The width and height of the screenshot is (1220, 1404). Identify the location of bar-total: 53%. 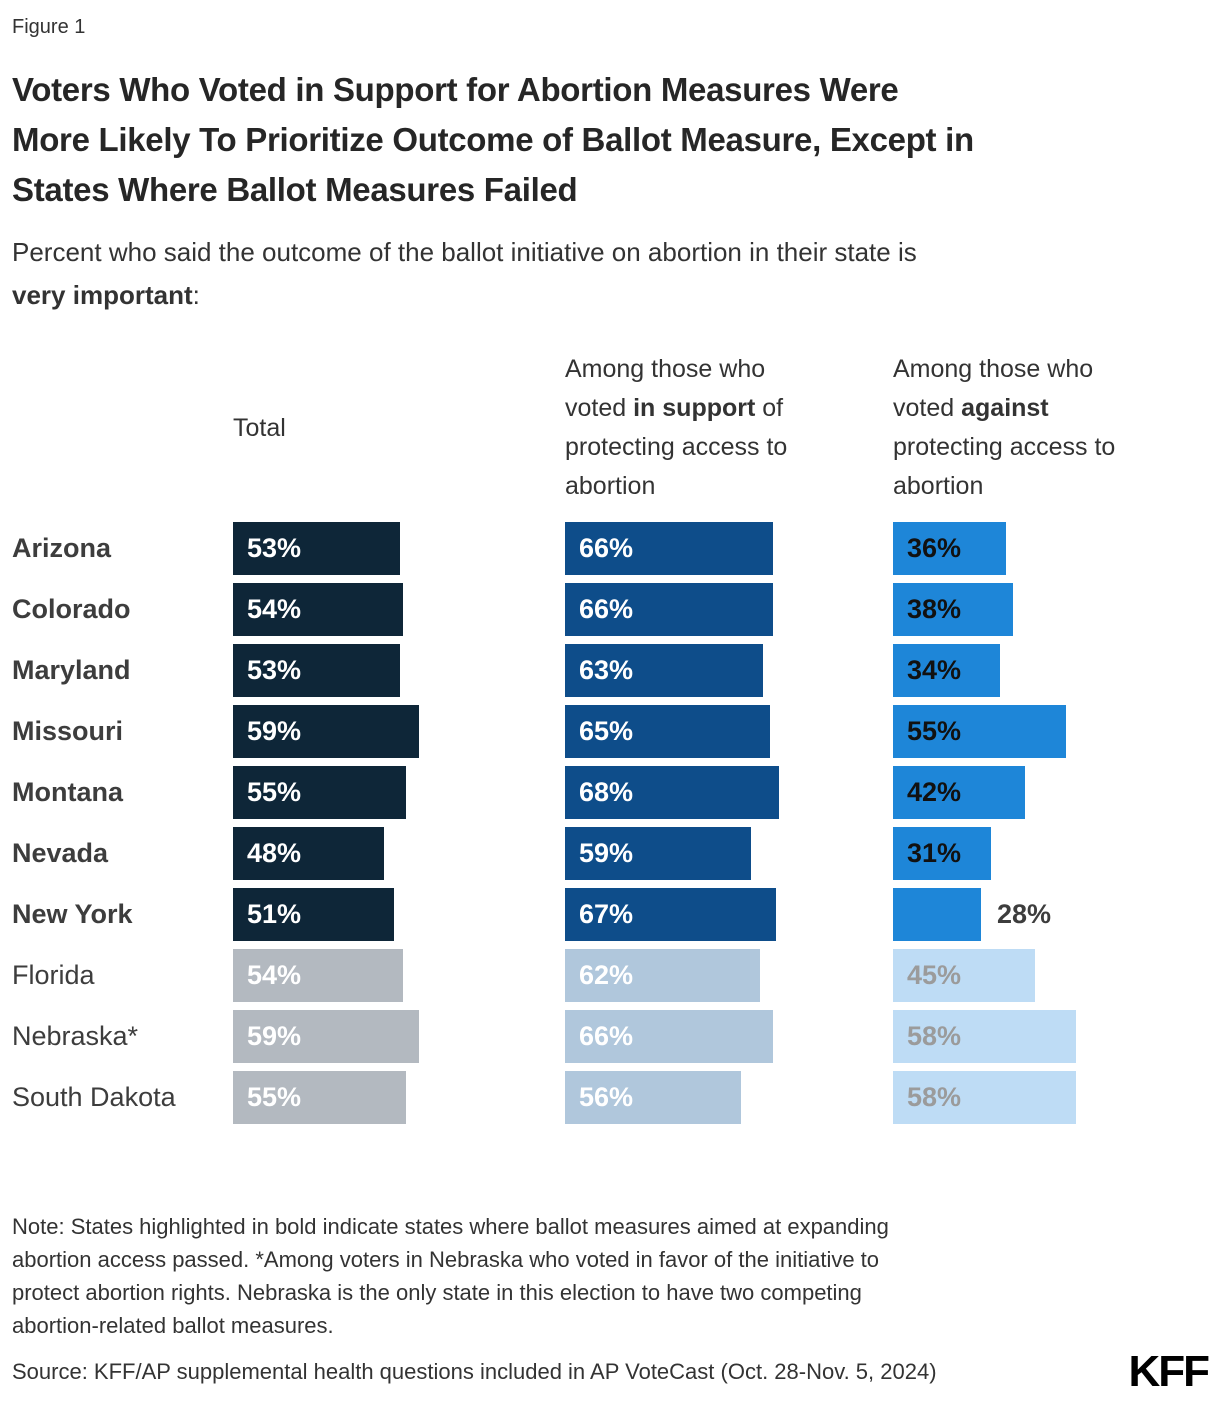
(316, 548).